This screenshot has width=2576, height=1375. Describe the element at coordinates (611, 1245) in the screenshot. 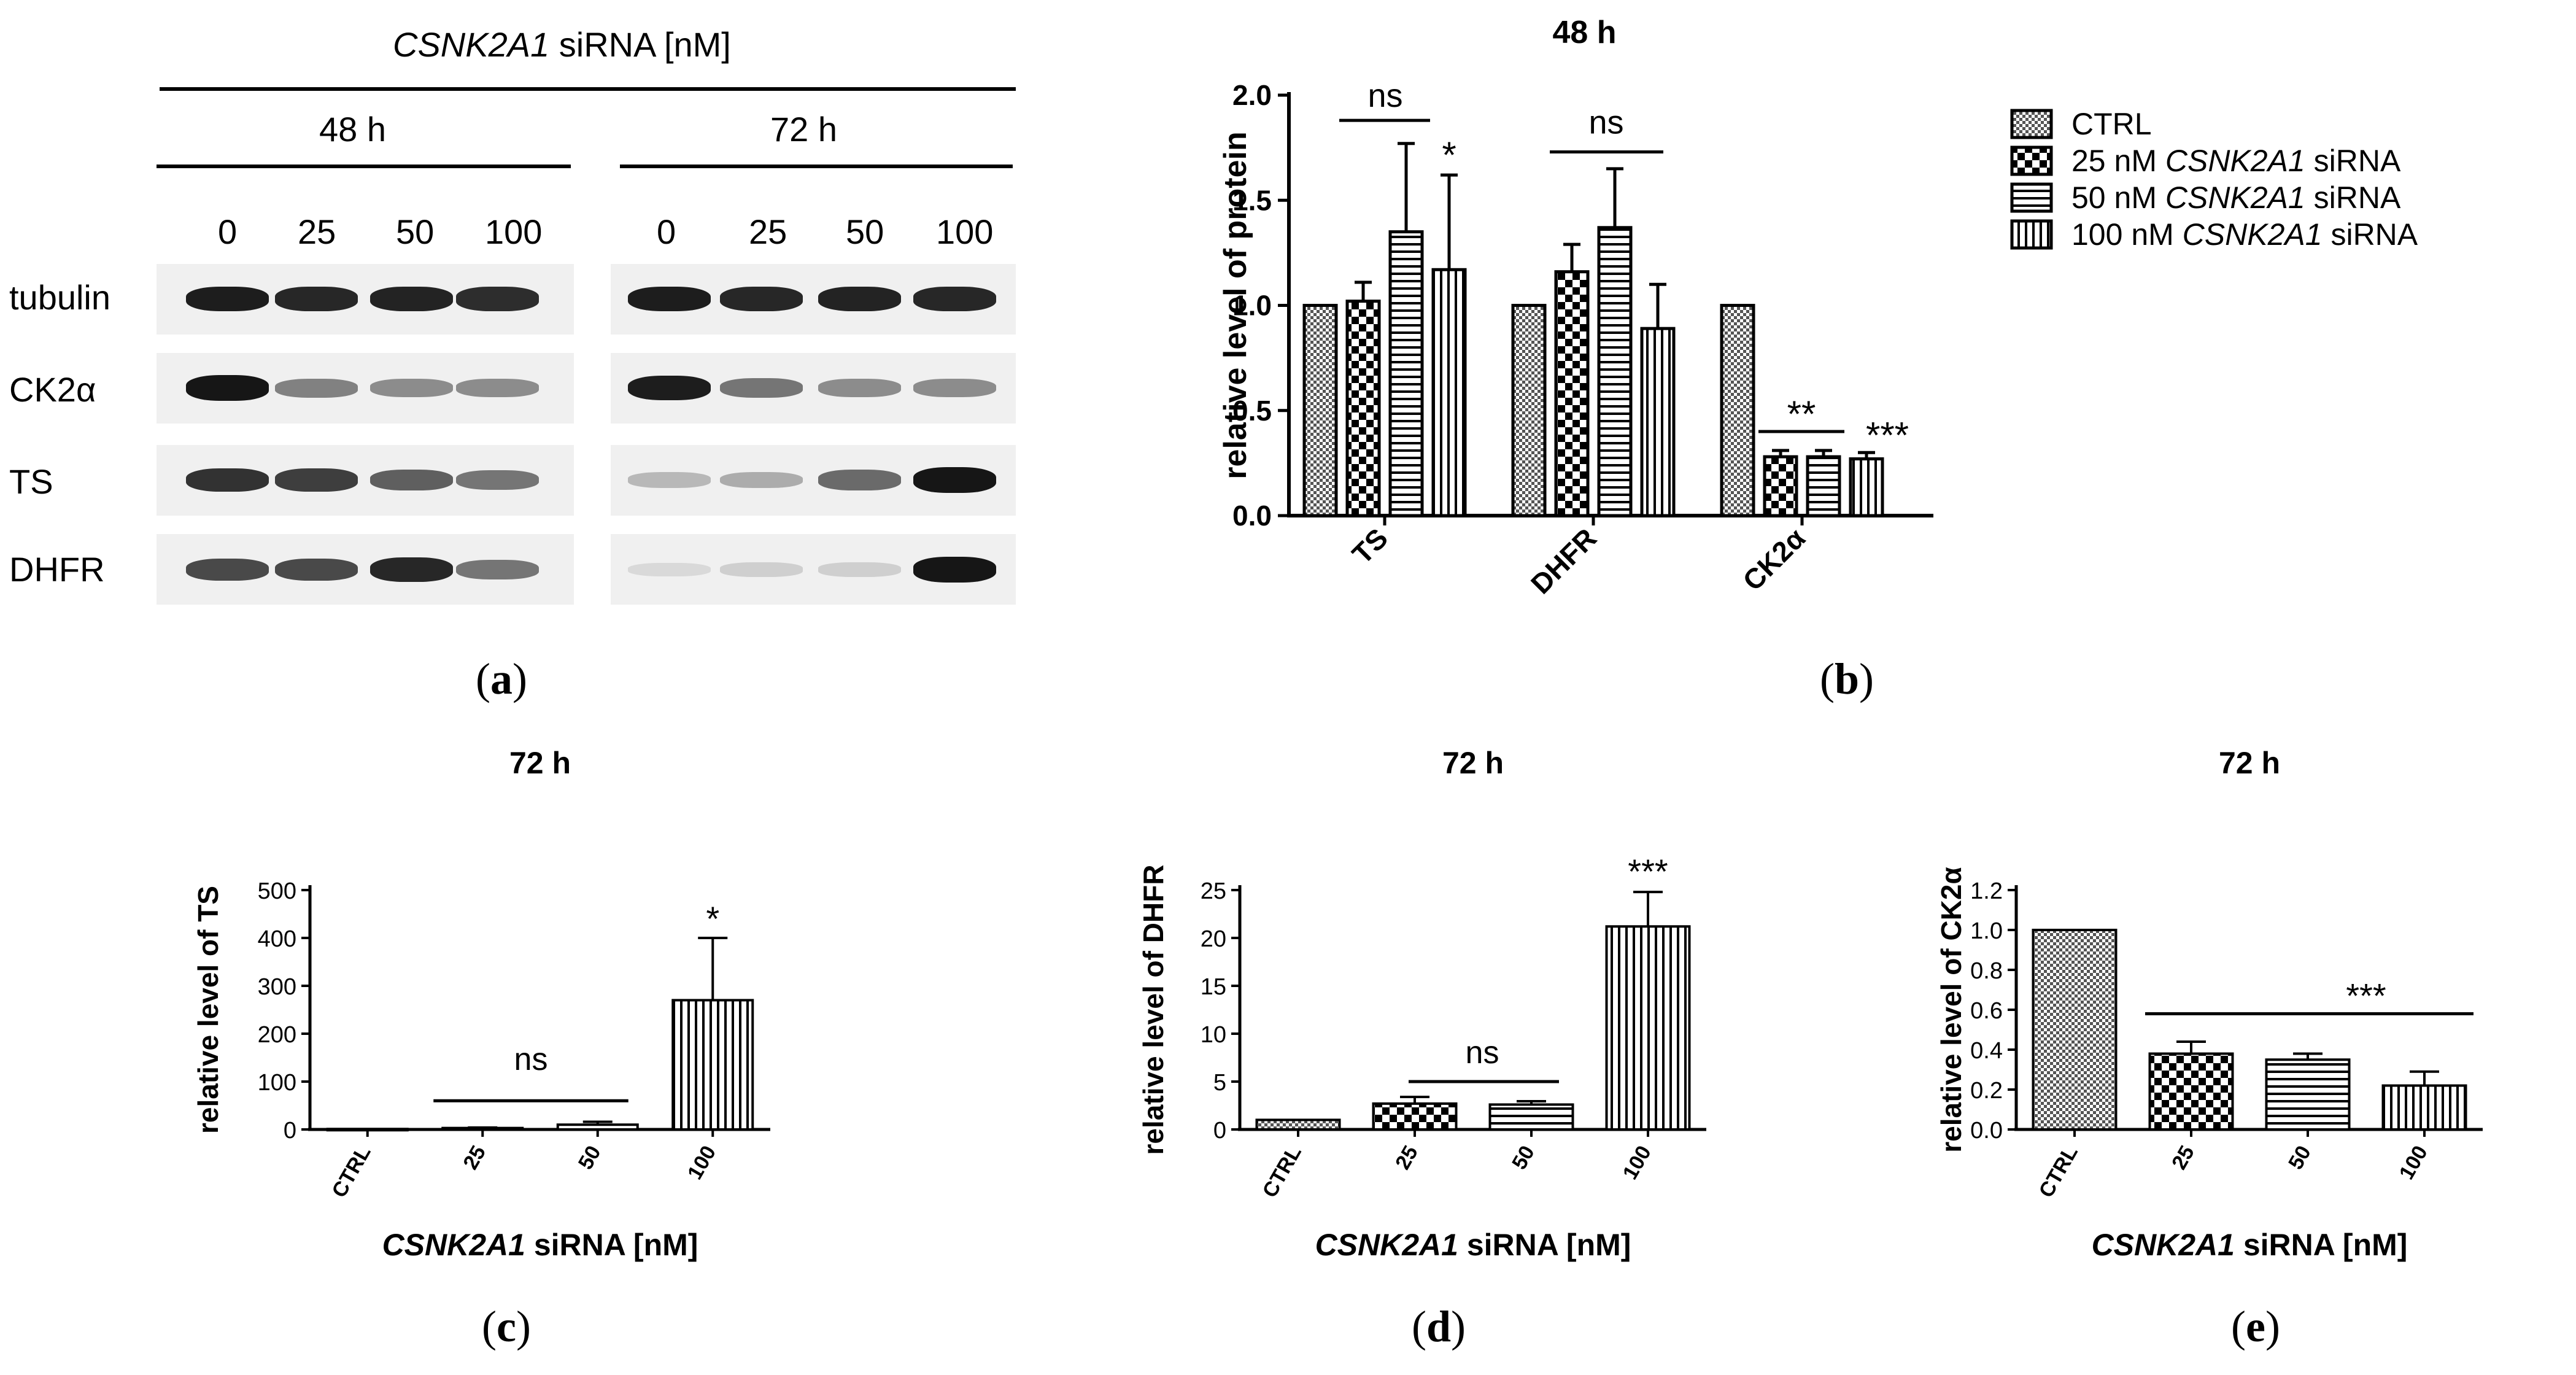

I see `chart-c-xlabel-rest: siRNA [nM]` at that location.